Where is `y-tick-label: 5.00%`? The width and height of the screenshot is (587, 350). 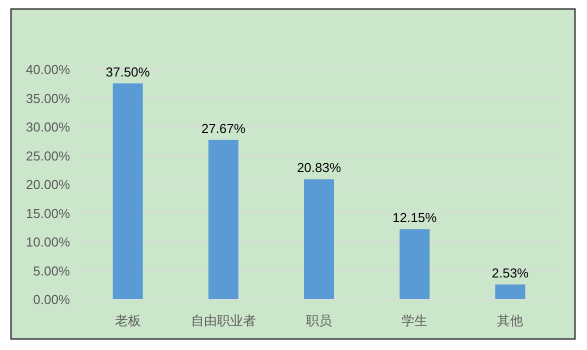 y-tick-label: 5.00% is located at coordinates (51, 270).